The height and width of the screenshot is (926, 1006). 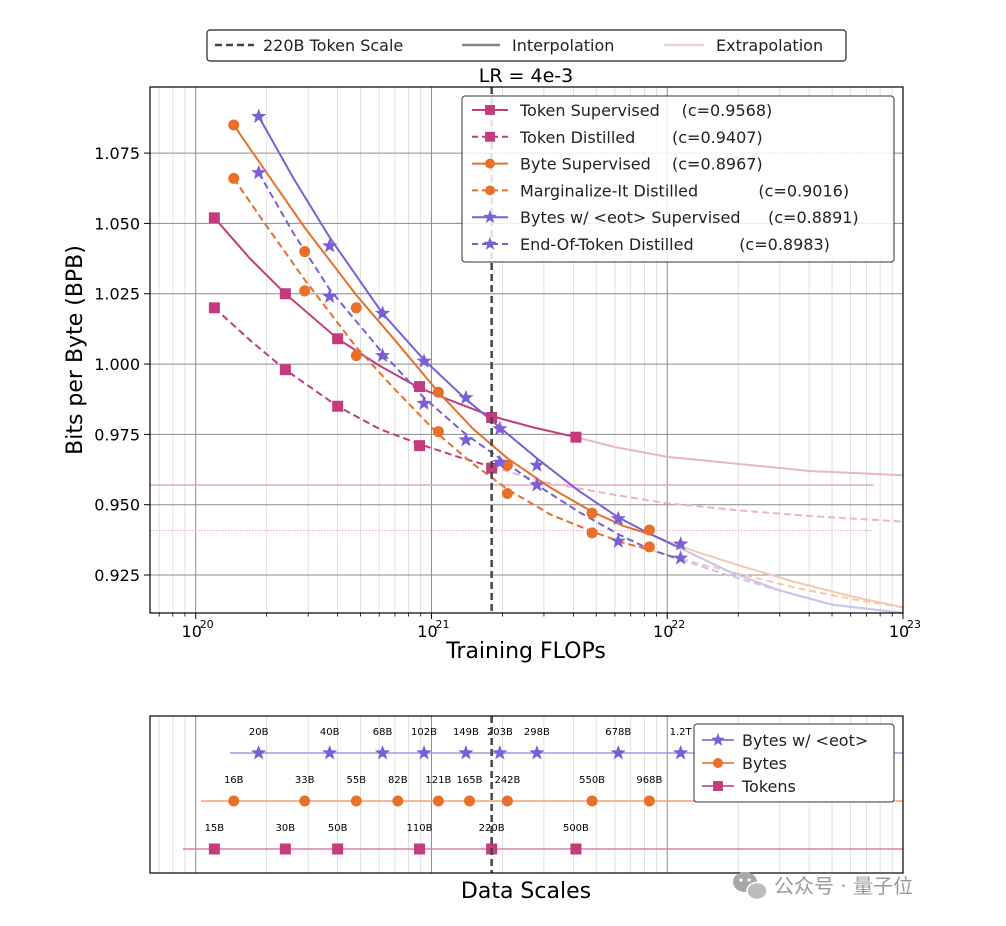 I want to click on scale-point-label: 550B, so click(x=592, y=780).